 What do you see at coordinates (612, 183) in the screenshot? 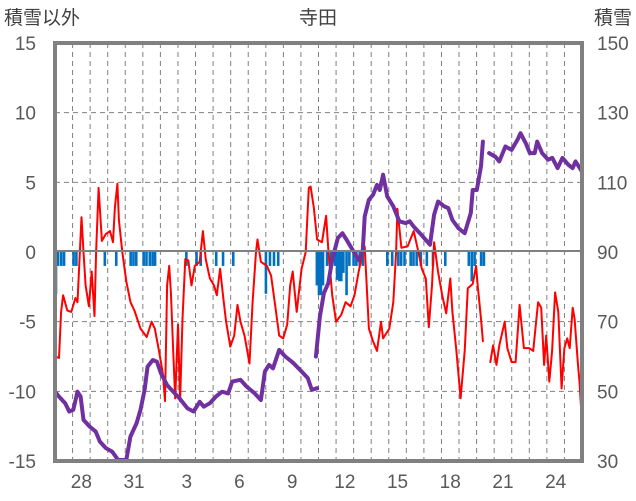
I see `right-tick-label: 110` at bounding box center [612, 183].